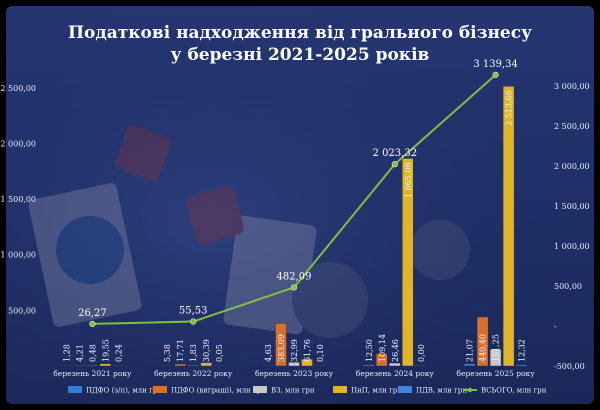 This screenshot has width=600, height=410. I want to click on total-value-label: 482,09, so click(294, 276).